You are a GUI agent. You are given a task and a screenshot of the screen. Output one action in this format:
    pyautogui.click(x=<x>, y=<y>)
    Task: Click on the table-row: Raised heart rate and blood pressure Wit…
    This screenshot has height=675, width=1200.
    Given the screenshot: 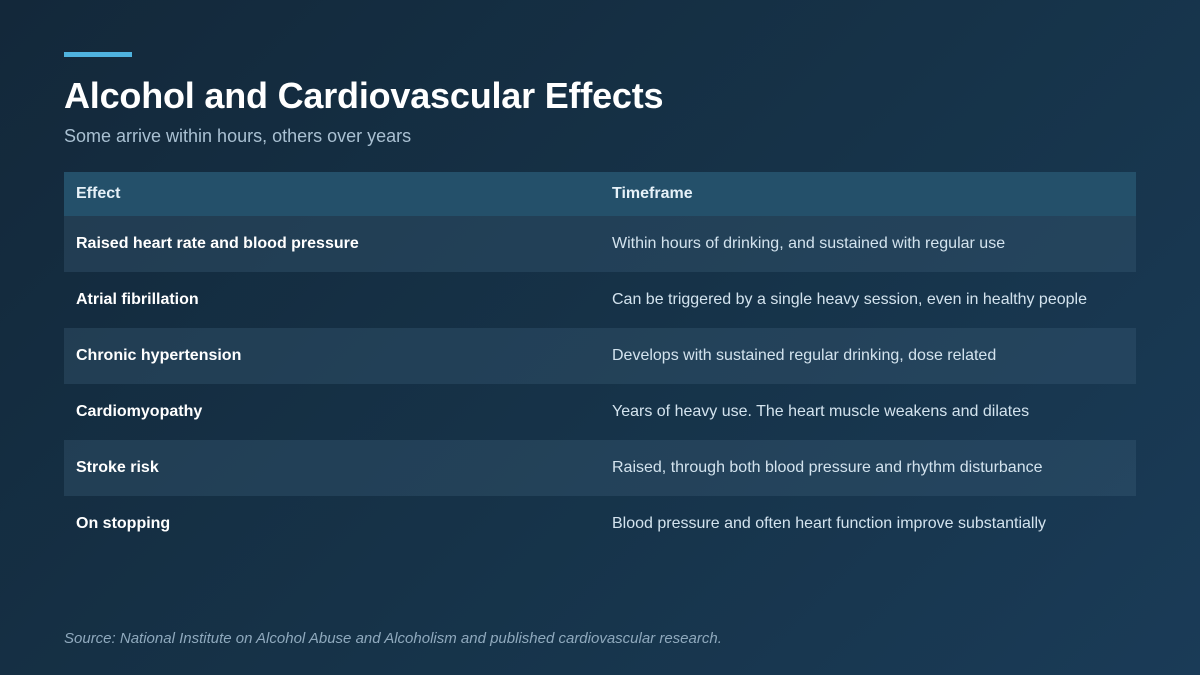 What is the action you would take?
    pyautogui.click(x=600, y=244)
    